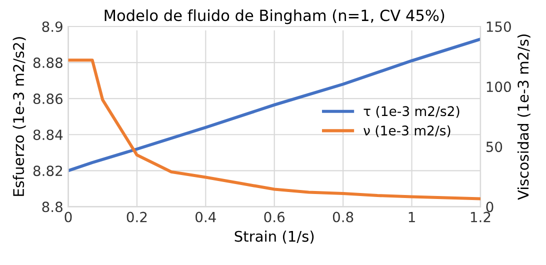 The height and width of the screenshot is (265, 546). I want to click on x-tick-label: 0.4, so click(206, 217).